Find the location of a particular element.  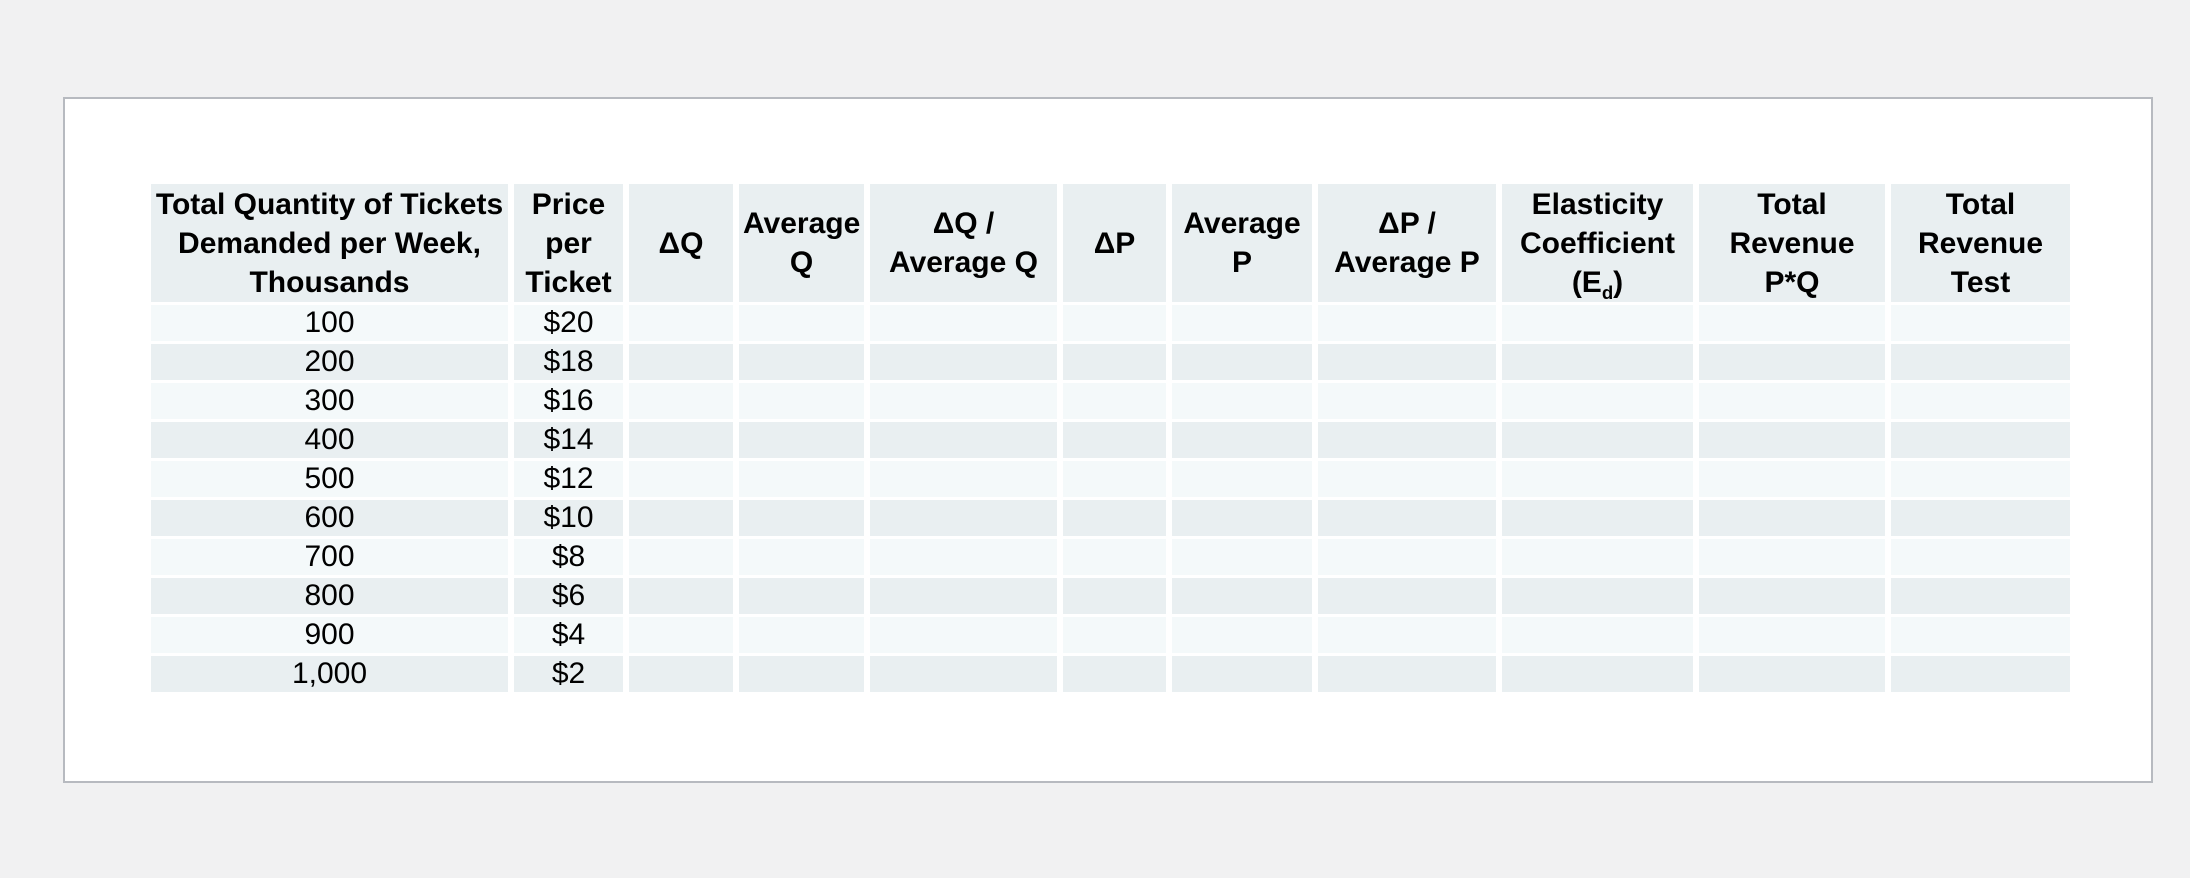

cell-quantity: 200 is located at coordinates (332, 363).